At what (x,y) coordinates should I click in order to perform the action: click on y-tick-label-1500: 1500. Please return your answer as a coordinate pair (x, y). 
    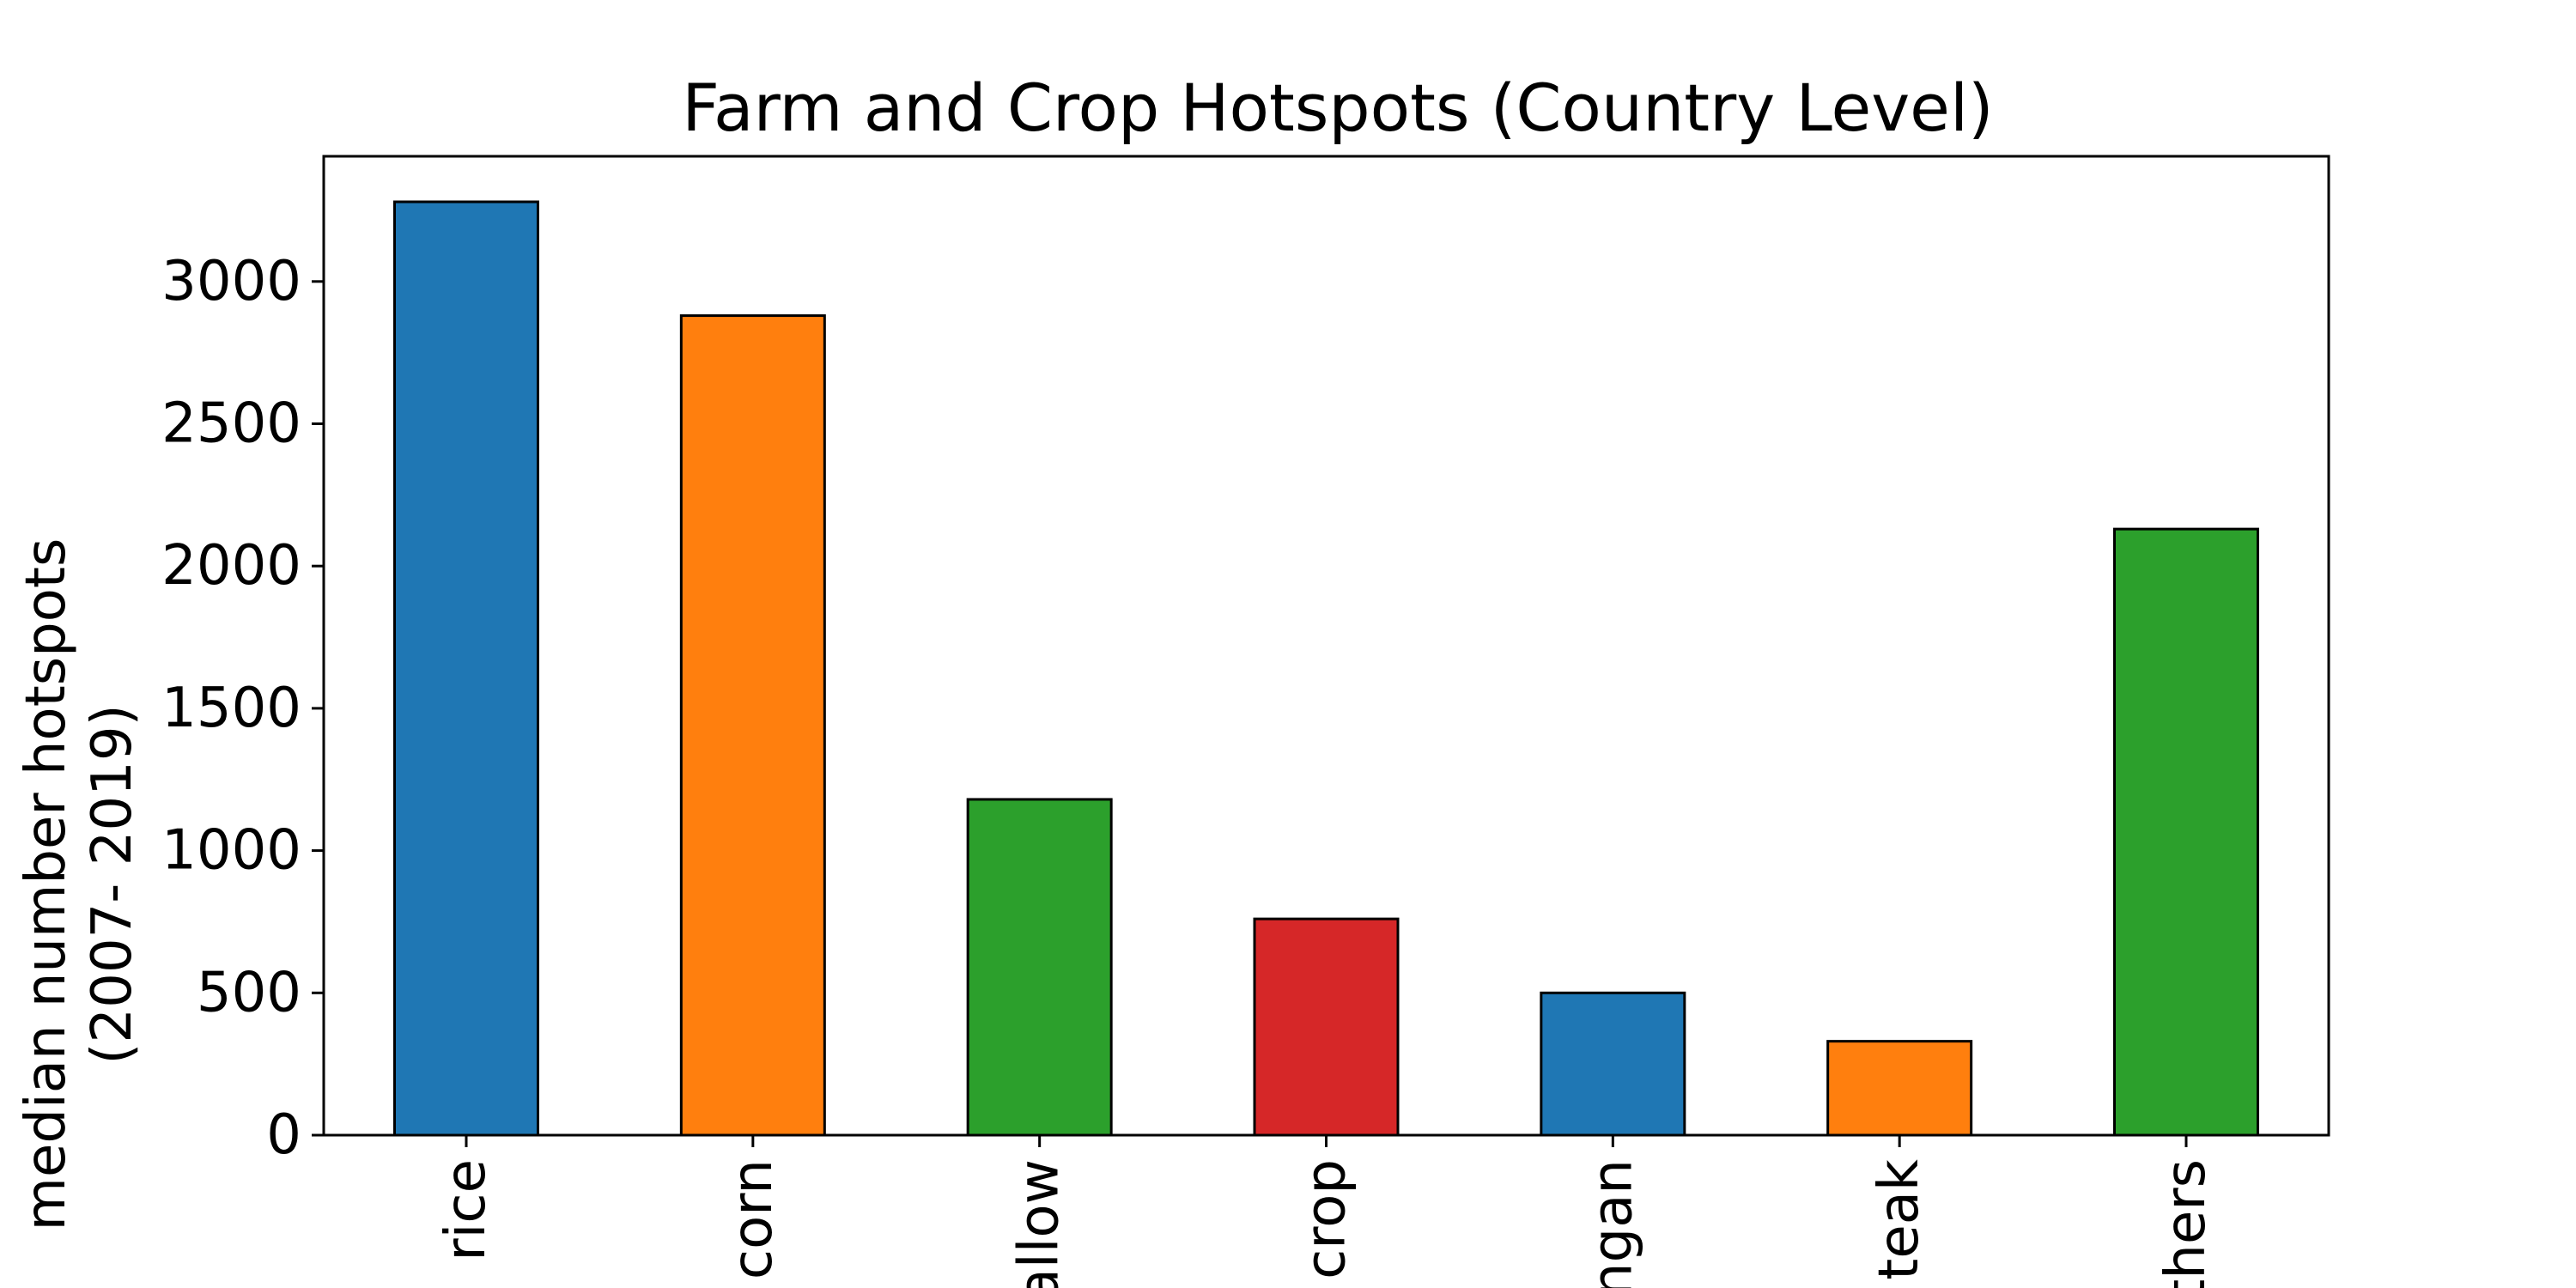
    Looking at the image, I should click on (231, 708).